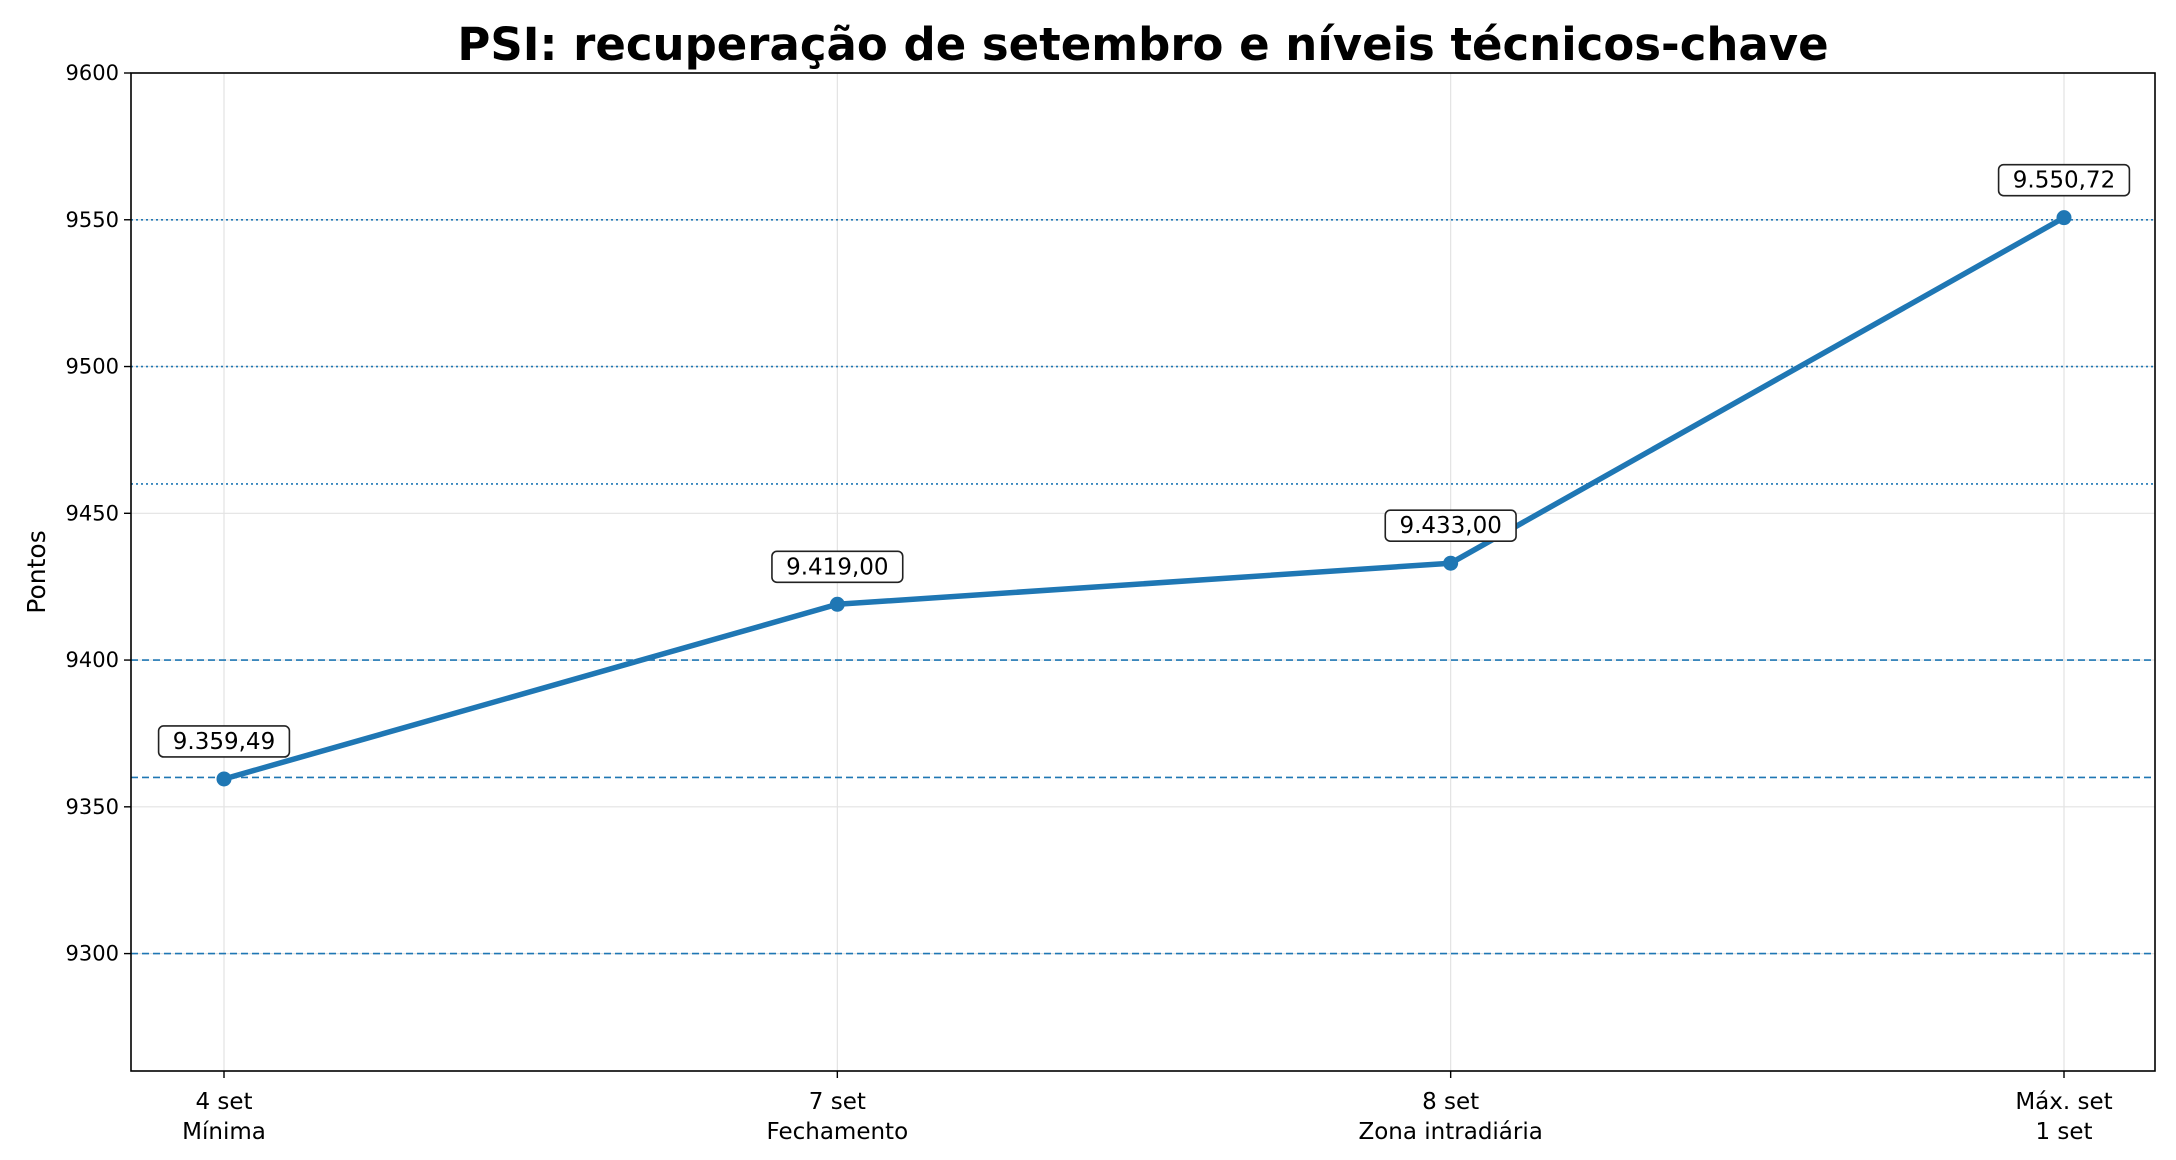 The image size is (2176, 1160). Describe the element at coordinates (92, 73) in the screenshot. I see `y-tick-label: 9600` at that location.